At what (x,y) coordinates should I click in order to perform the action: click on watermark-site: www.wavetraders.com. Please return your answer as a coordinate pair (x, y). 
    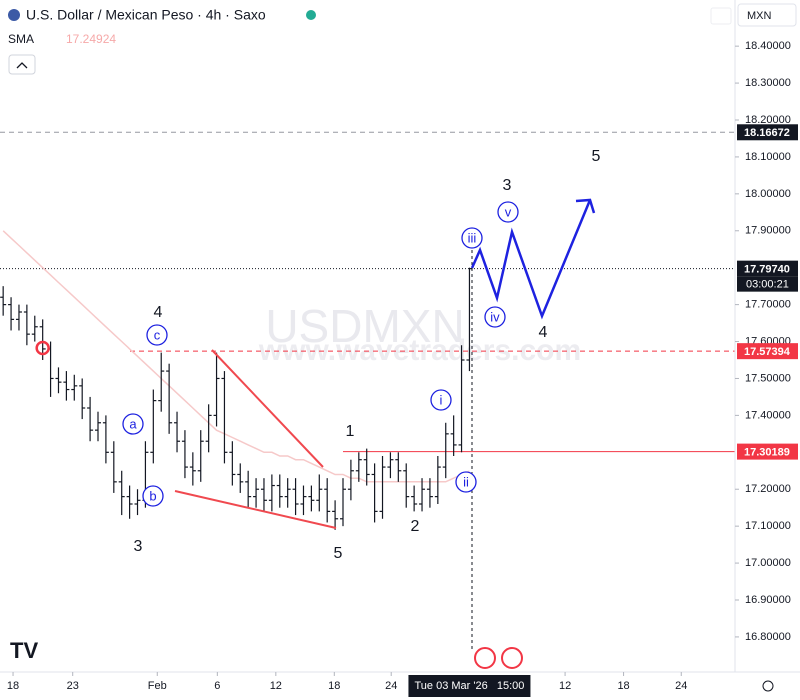
    Looking at the image, I should click on (419, 350).